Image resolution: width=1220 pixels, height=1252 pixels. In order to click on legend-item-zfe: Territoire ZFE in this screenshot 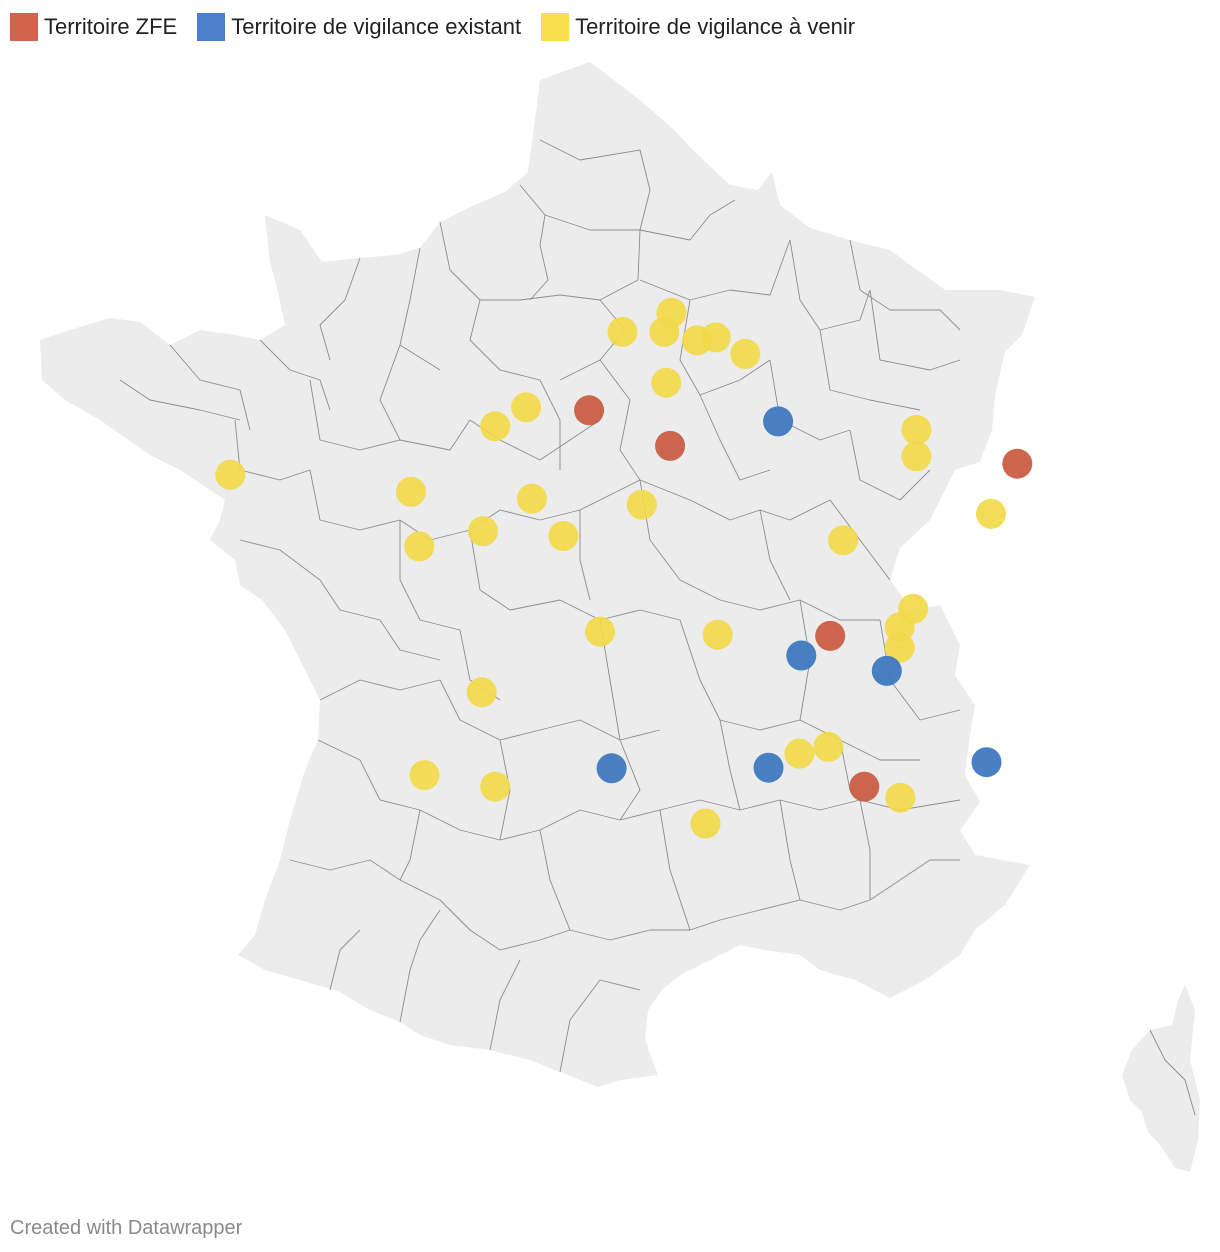, I will do `click(93, 27)`.